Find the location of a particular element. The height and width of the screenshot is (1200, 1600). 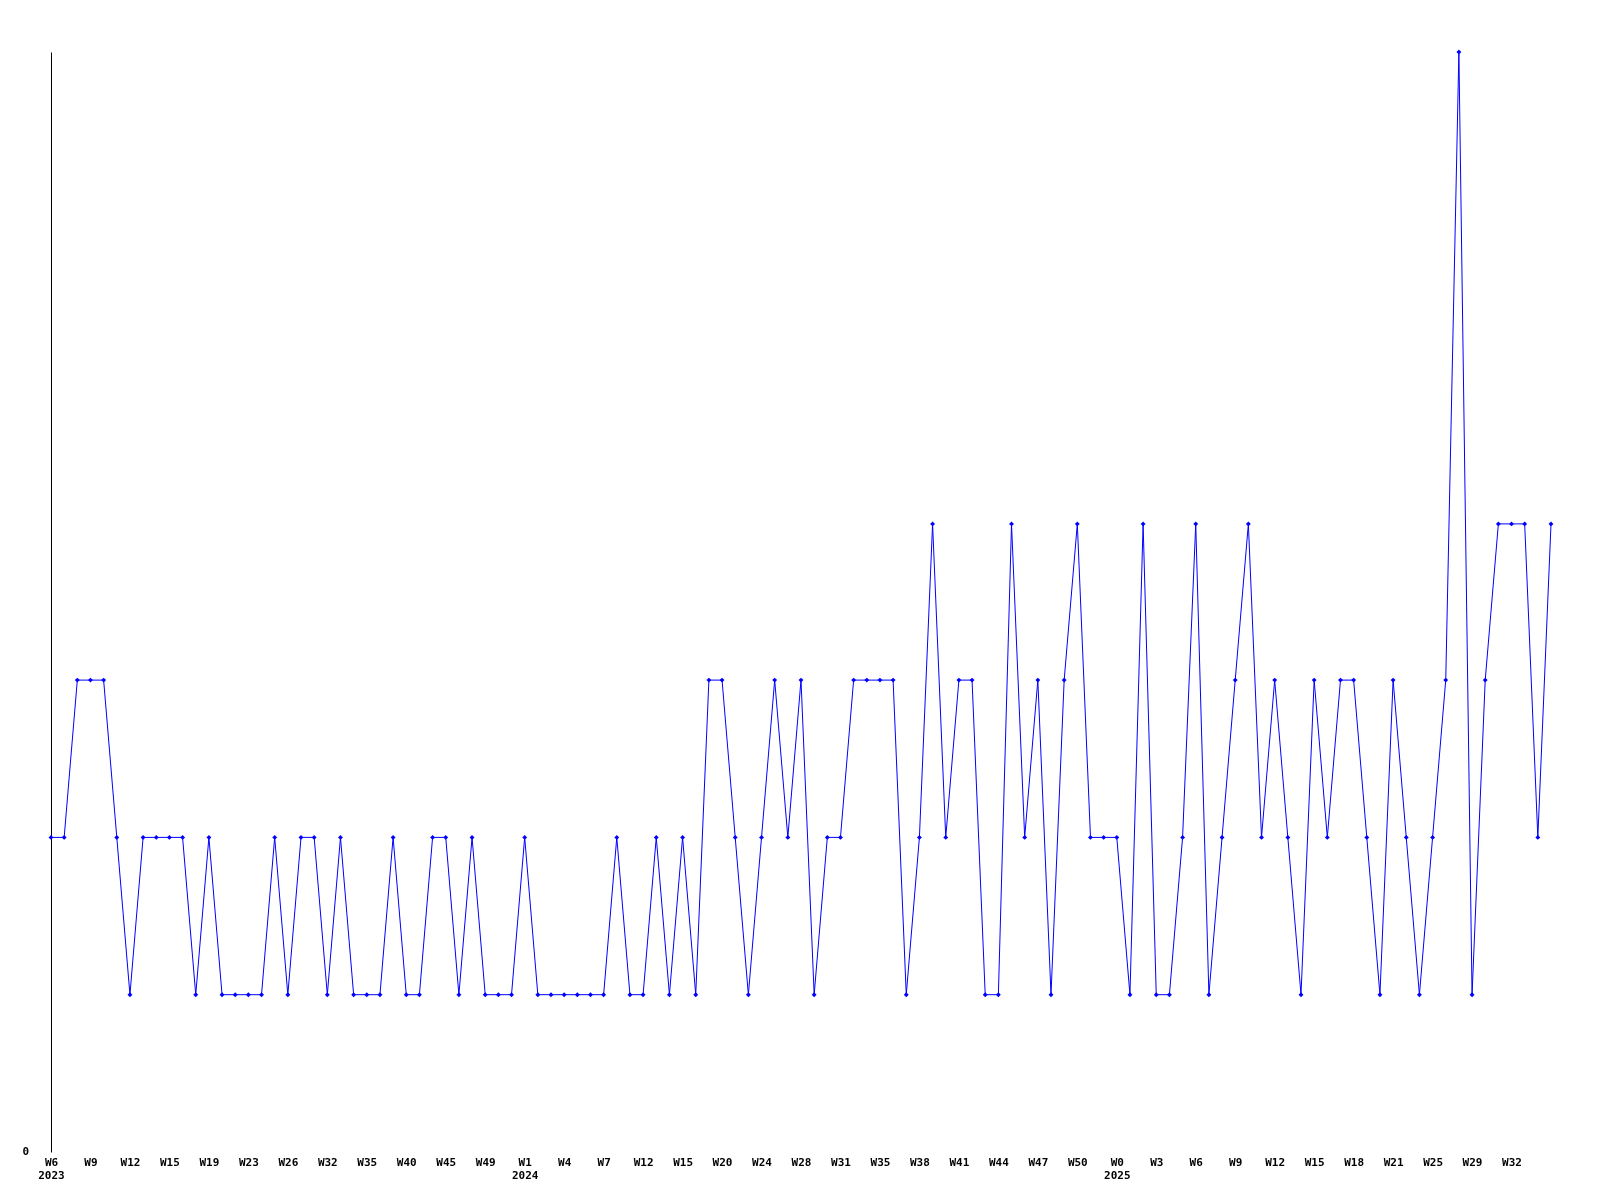

x-tick-label: W20 is located at coordinates (722, 1162).